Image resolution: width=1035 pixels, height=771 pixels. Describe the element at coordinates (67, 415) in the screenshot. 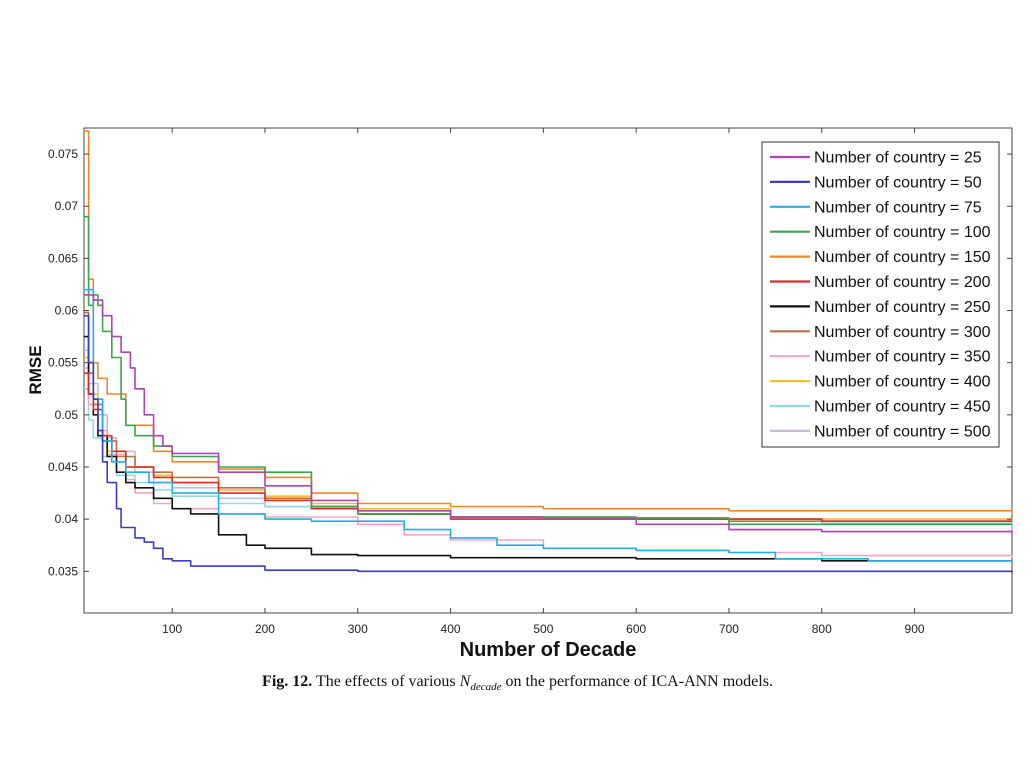

I see `y-tick-label: 0.05` at that location.